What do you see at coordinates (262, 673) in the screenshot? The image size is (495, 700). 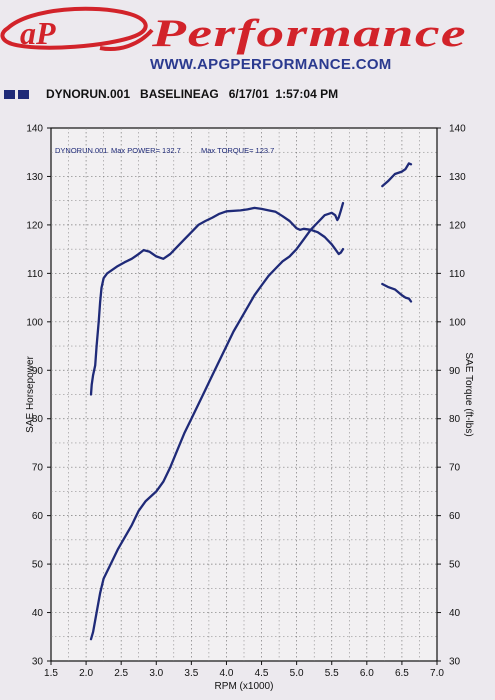 I see `x-tick-label: 4.5` at bounding box center [262, 673].